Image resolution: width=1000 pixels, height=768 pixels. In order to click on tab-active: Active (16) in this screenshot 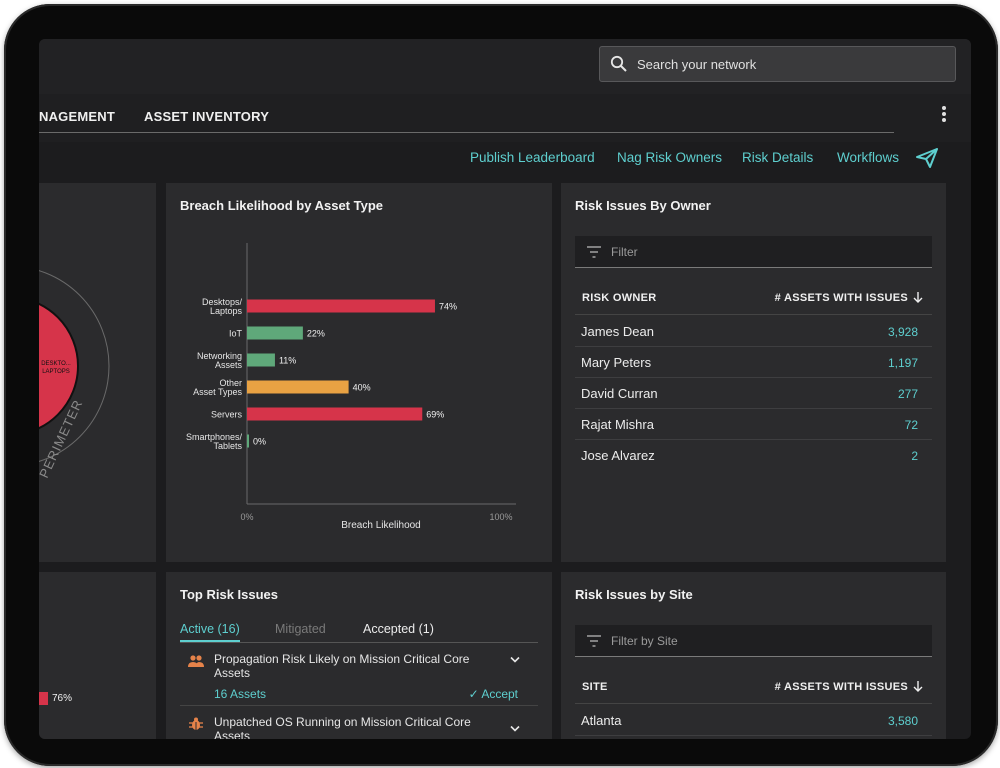, I will do `click(210, 629)`.